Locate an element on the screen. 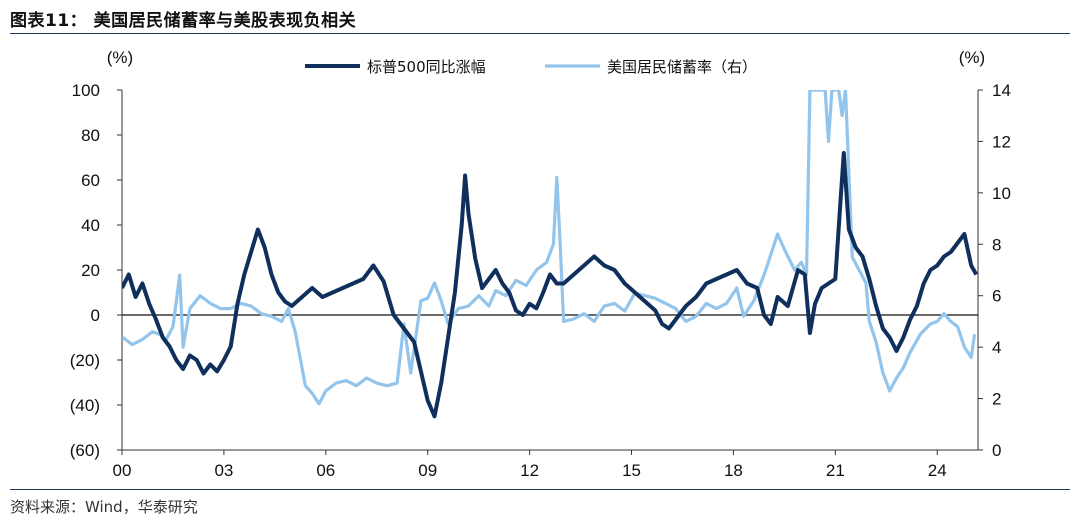 Image resolution: width=1080 pixels, height=526 pixels. legend-label: 美国居民储蓄率（右） is located at coordinates (682, 67).